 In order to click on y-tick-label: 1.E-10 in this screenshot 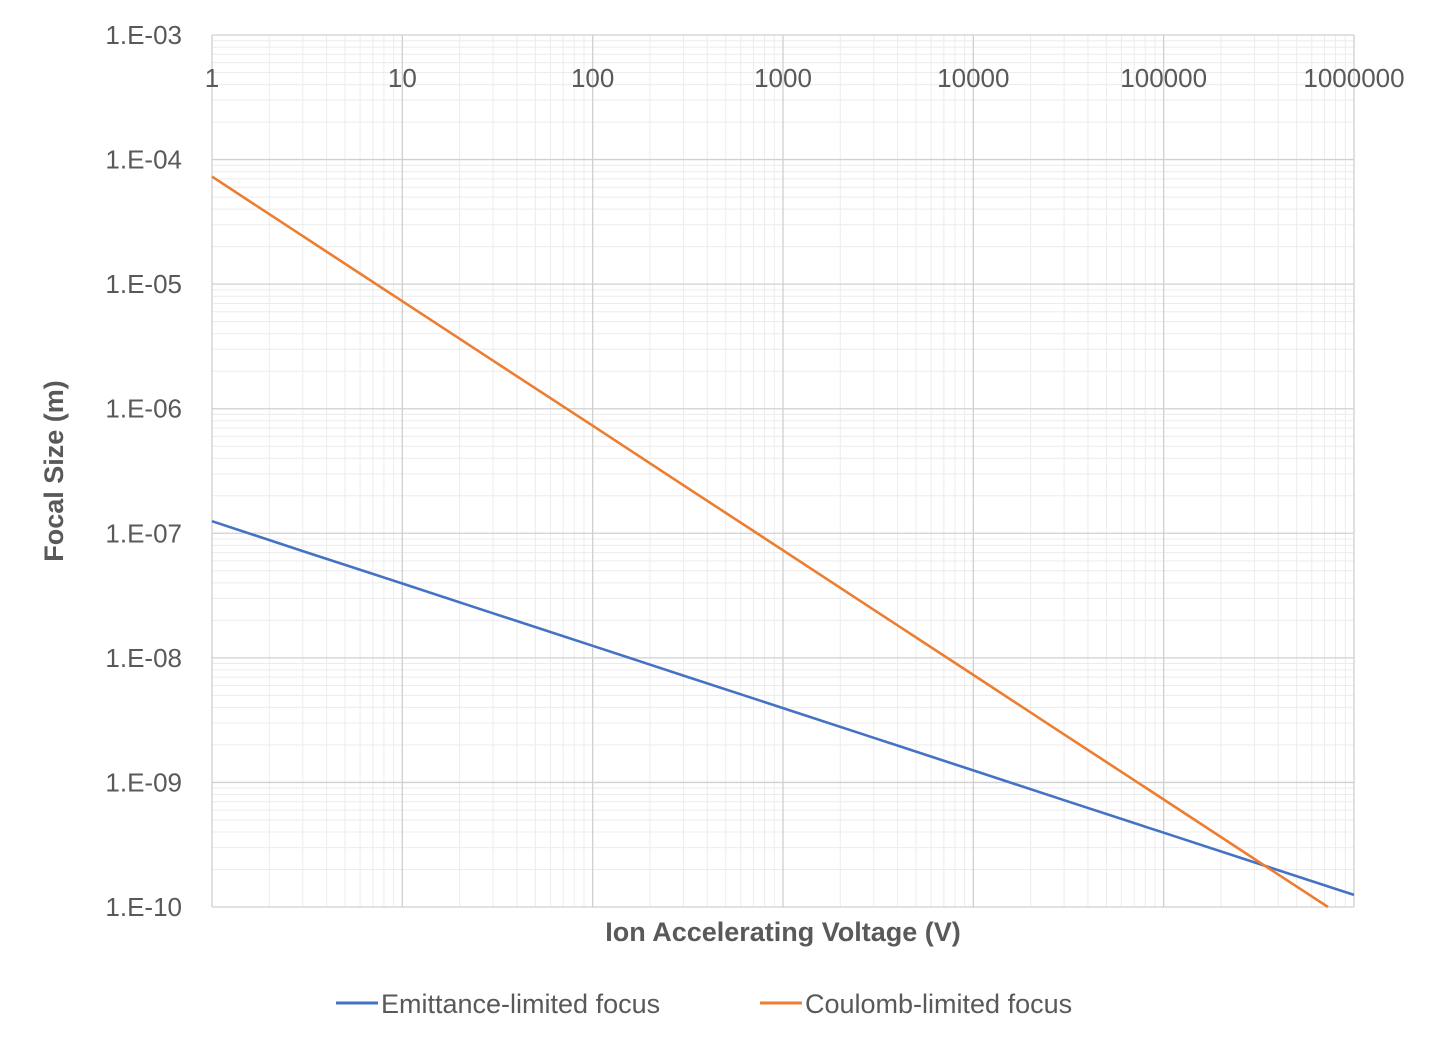, I will do `click(143, 907)`.